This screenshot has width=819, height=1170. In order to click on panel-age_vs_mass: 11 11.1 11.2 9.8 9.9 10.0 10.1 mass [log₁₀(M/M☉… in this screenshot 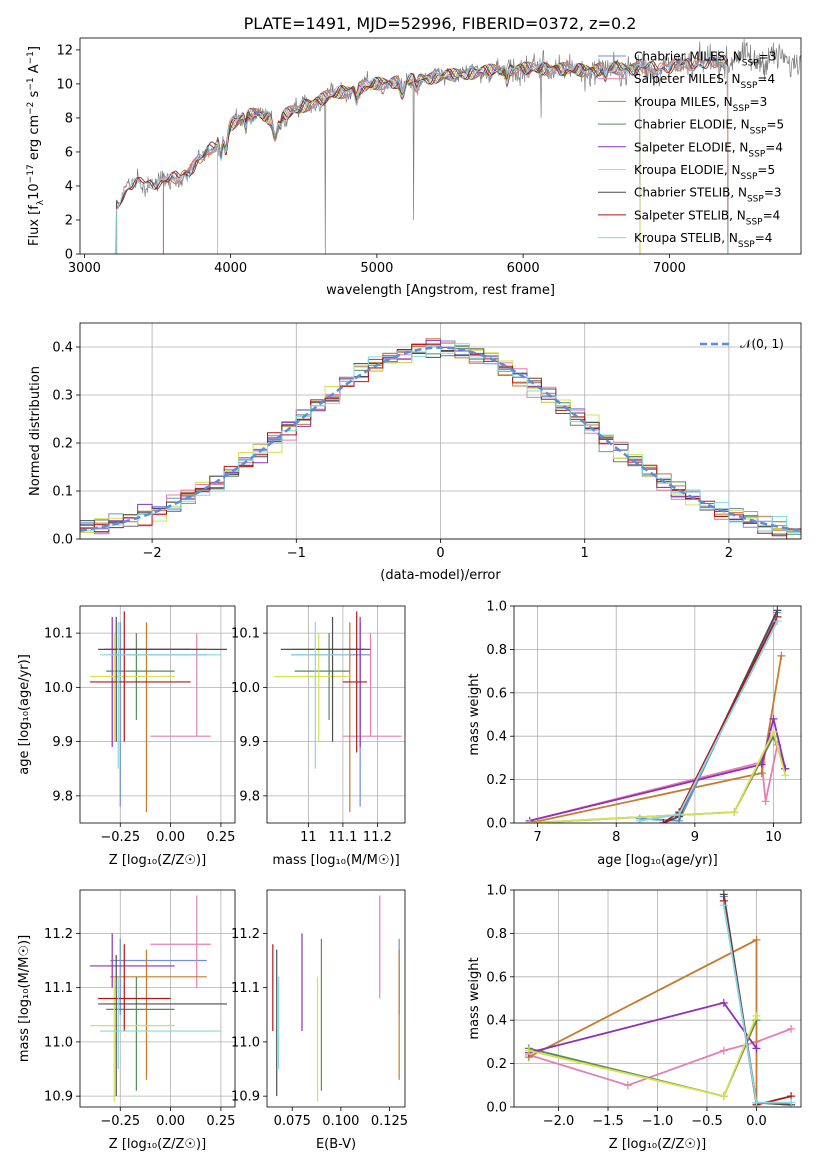, I will do `click(318, 736)`.